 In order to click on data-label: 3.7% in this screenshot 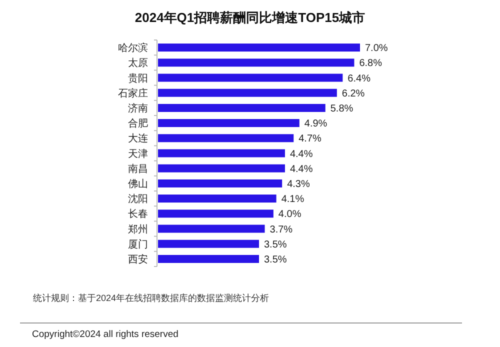, I will do `click(281, 230)`.